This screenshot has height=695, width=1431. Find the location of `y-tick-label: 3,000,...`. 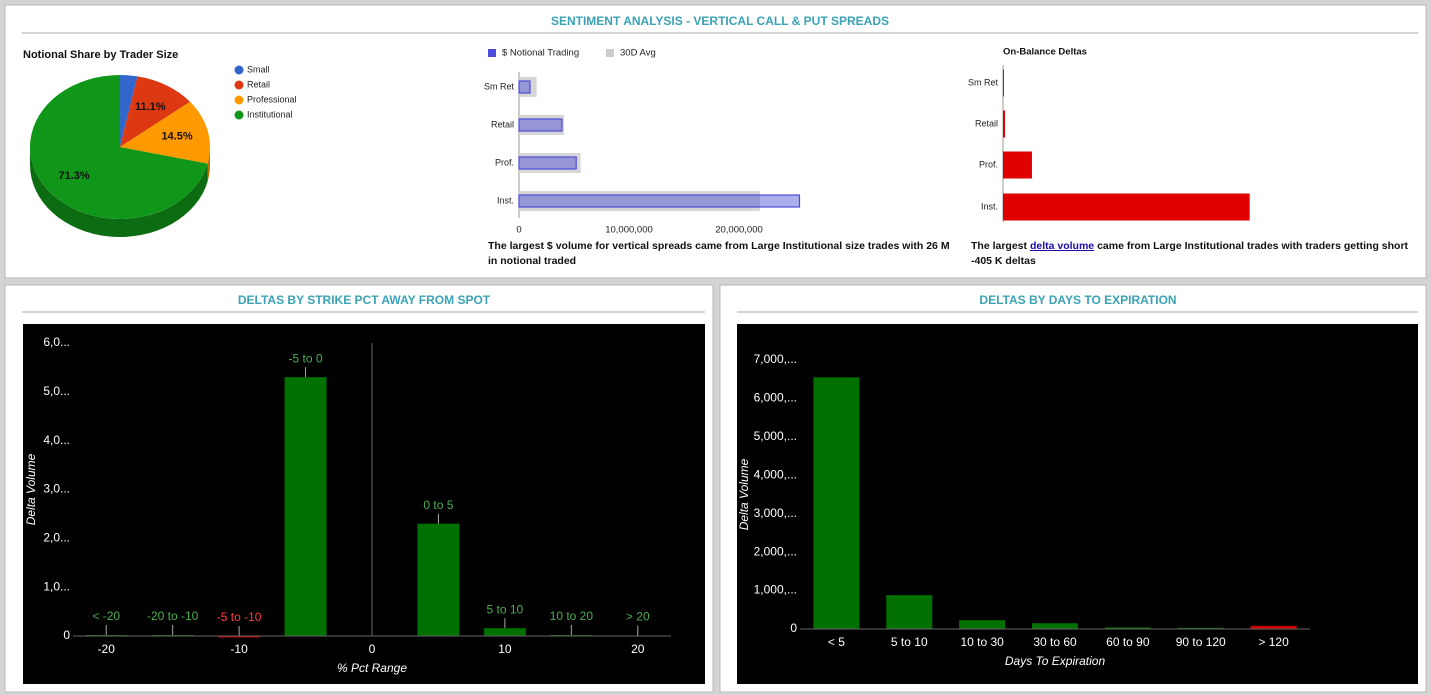

y-tick-label: 3,000,... is located at coordinates (775, 513).